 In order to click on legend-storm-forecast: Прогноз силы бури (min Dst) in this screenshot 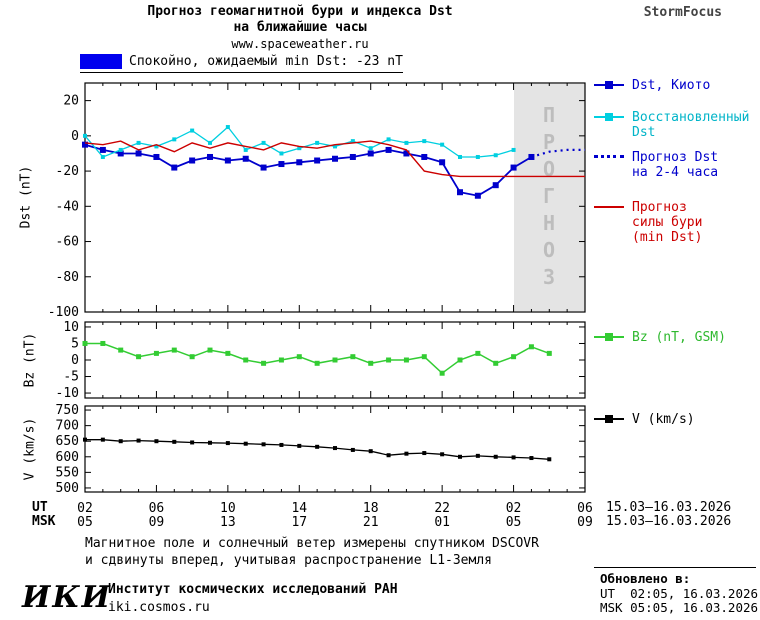, I will do `click(648, 222)`.